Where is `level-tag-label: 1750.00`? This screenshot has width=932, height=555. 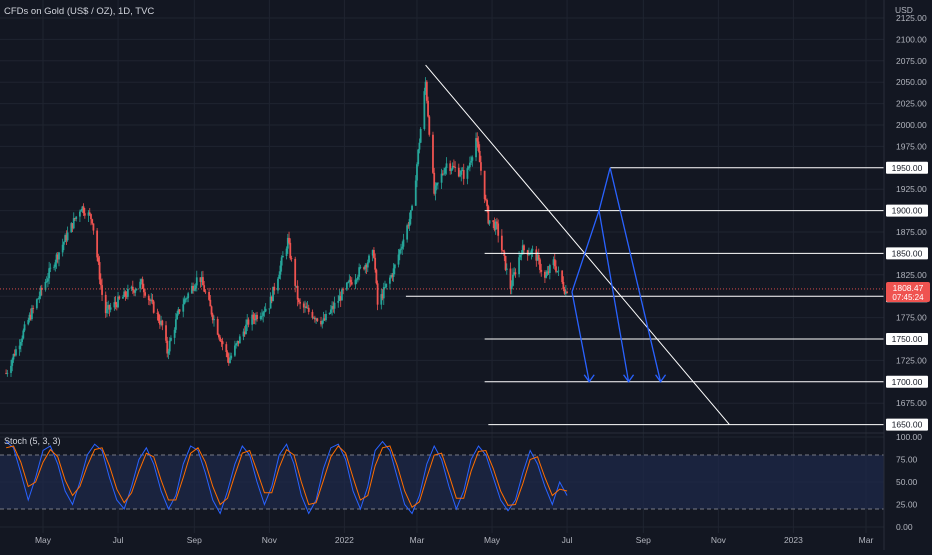 level-tag-label: 1750.00 is located at coordinates (907, 339).